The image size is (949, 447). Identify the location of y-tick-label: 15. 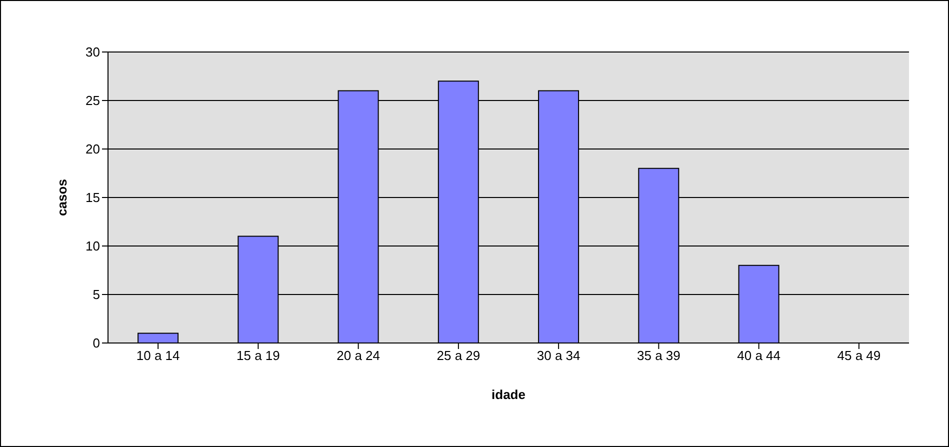
(93, 198).